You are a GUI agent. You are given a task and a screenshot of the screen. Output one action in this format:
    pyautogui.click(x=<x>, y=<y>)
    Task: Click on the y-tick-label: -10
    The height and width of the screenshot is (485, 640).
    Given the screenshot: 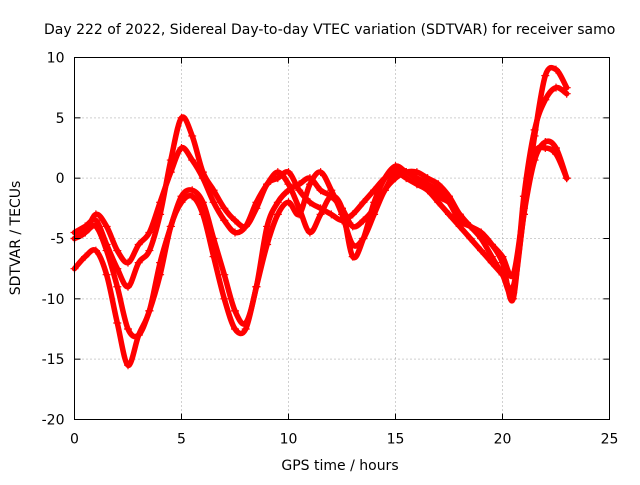 What is the action you would take?
    pyautogui.click(x=53, y=300)
    